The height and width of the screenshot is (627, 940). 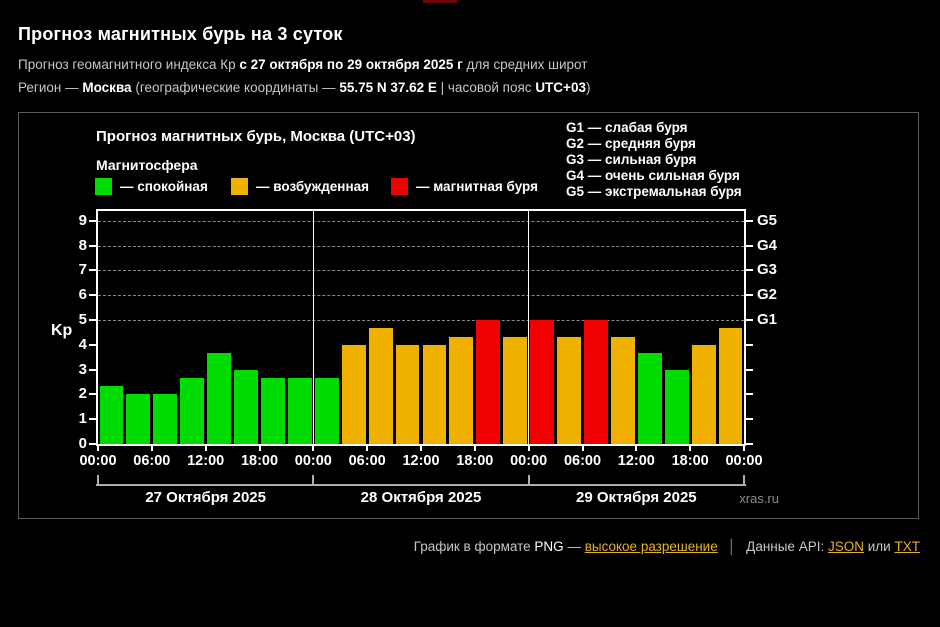 What do you see at coordinates (651, 546) in the screenshot?
I see `high-resolution-link: высокое разрешение` at bounding box center [651, 546].